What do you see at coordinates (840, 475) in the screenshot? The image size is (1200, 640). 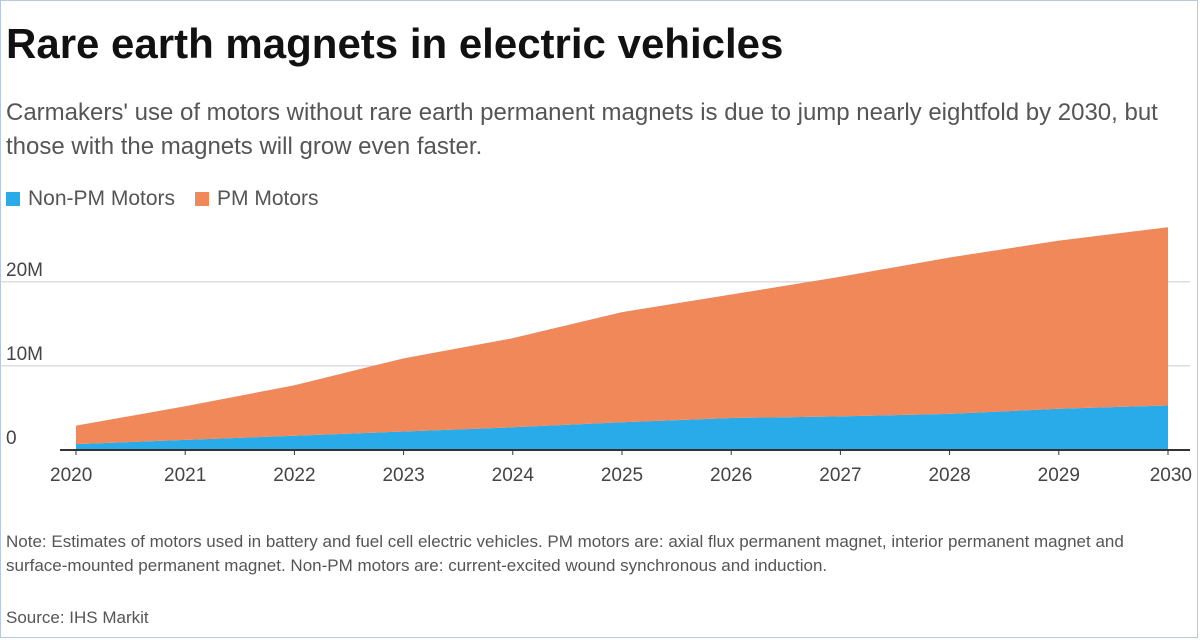 I see `x-tick-label: 2027` at bounding box center [840, 475].